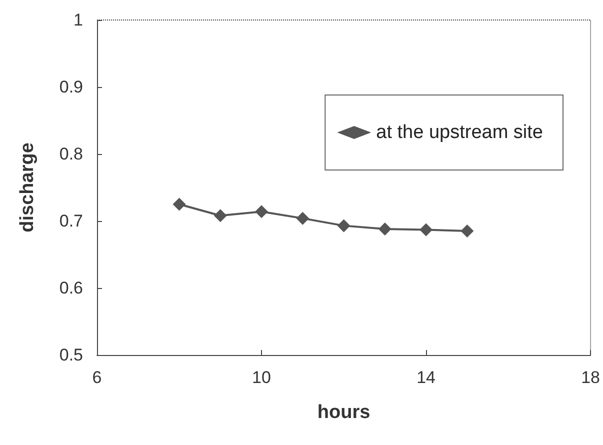 The image size is (603, 445). What do you see at coordinates (590, 377) in the screenshot?
I see `x-tick-label: 18` at bounding box center [590, 377].